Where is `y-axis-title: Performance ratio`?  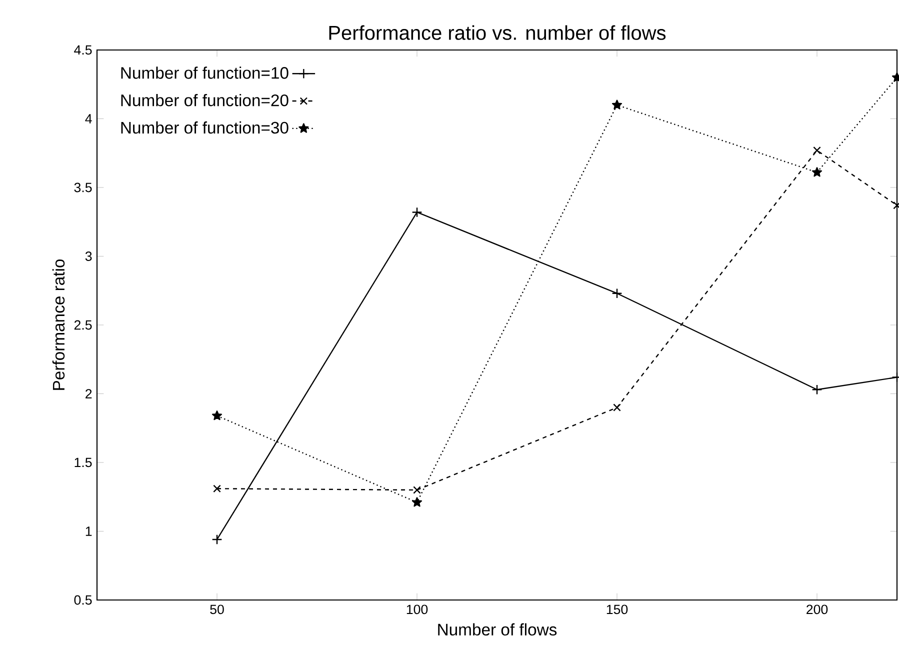 y-axis-title: Performance ratio is located at coordinates (58, 324).